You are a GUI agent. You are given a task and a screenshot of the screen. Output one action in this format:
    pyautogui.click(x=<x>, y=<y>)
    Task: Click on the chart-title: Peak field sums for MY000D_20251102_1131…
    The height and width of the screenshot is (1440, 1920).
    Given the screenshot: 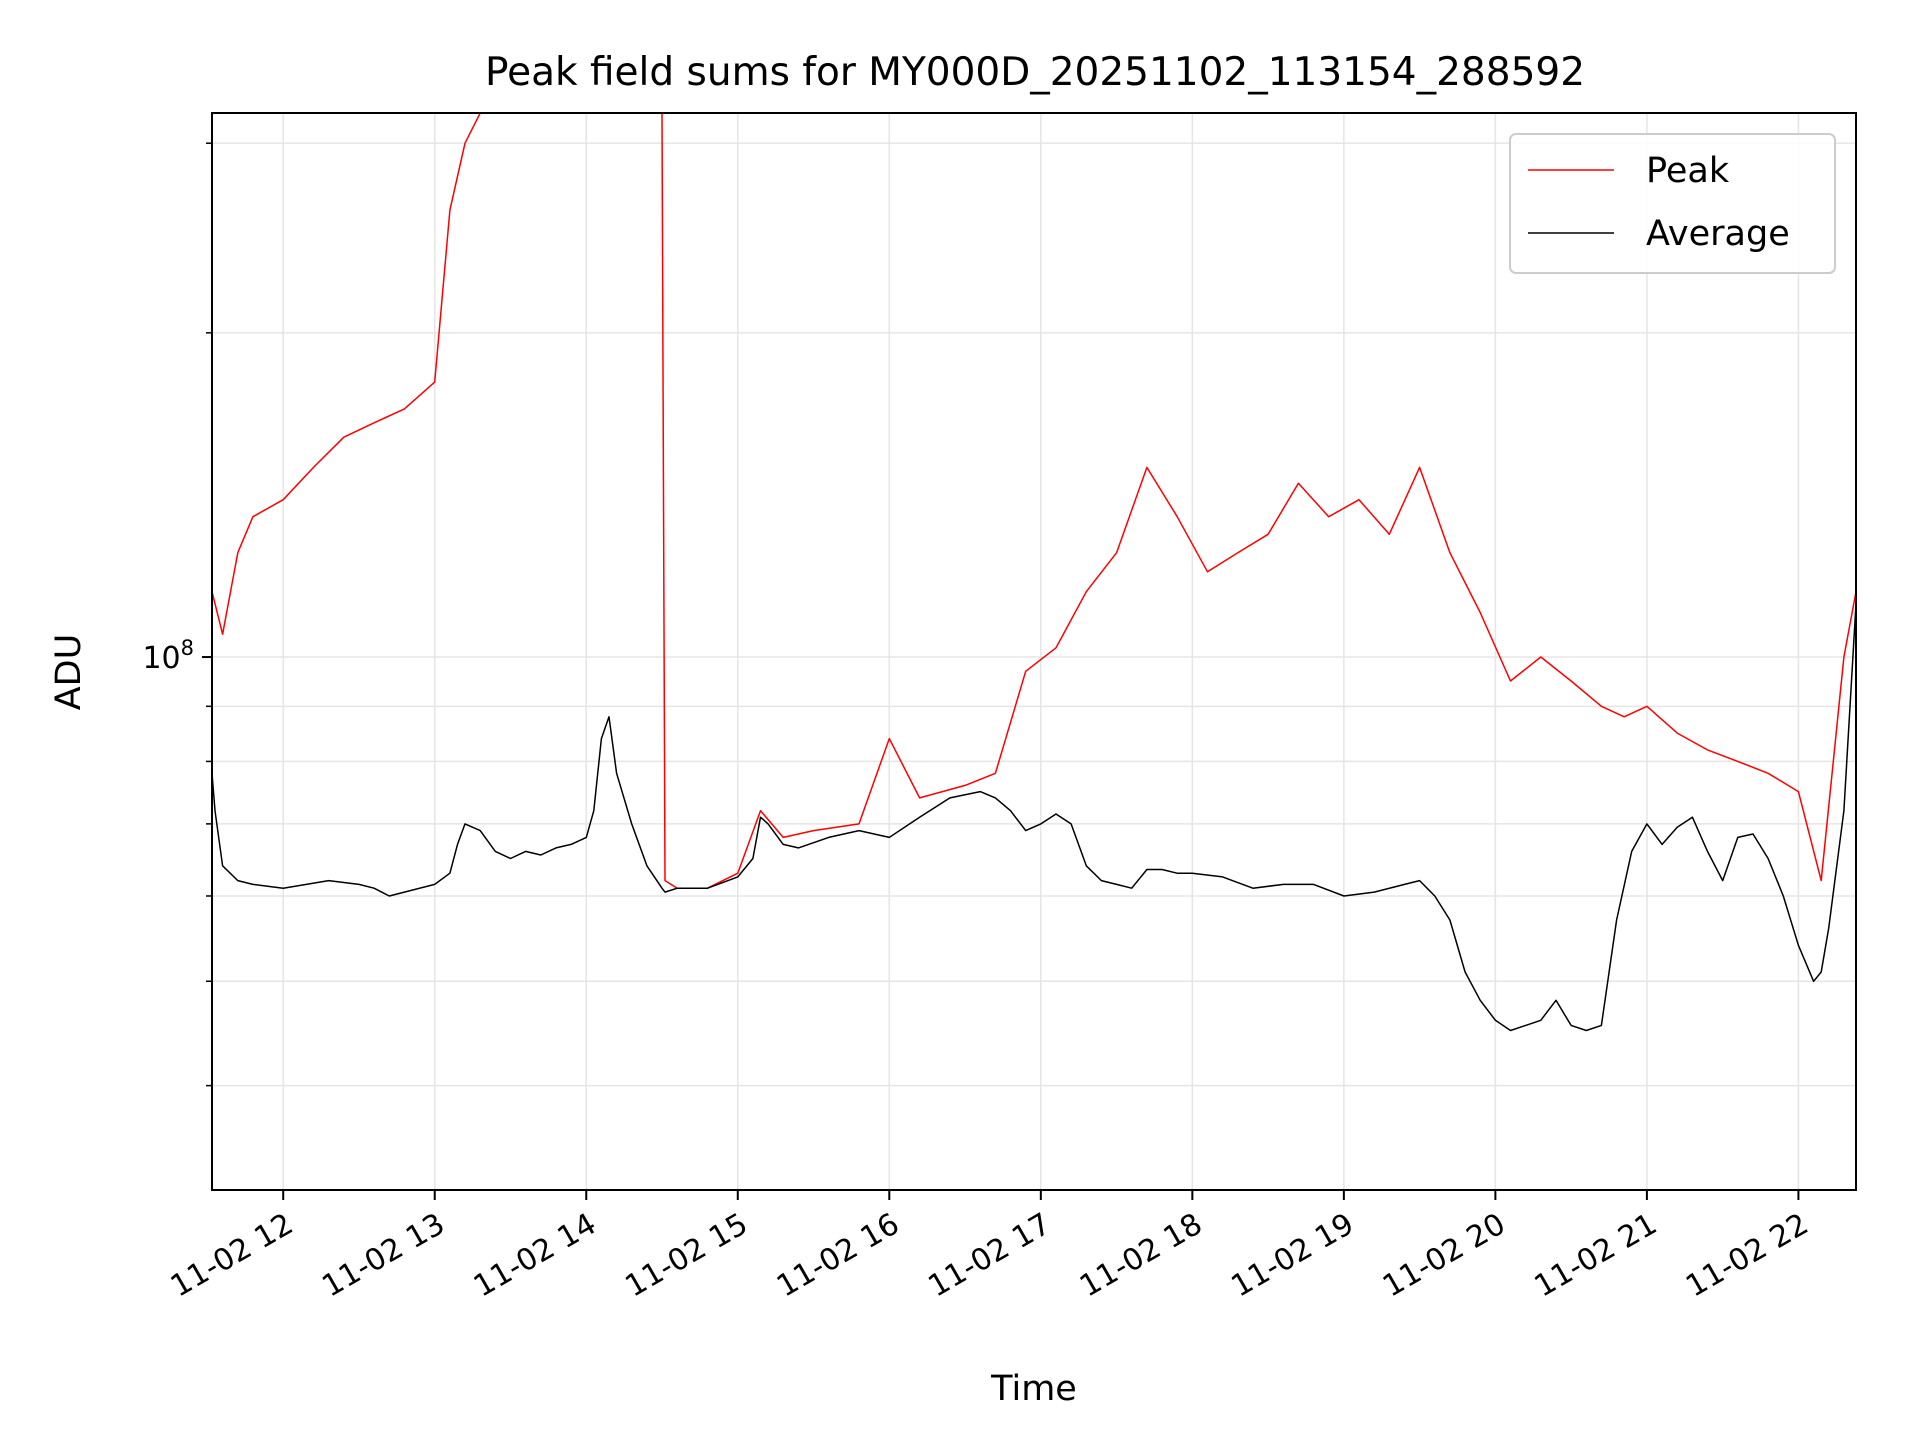 What is the action you would take?
    pyautogui.click(x=1035, y=72)
    